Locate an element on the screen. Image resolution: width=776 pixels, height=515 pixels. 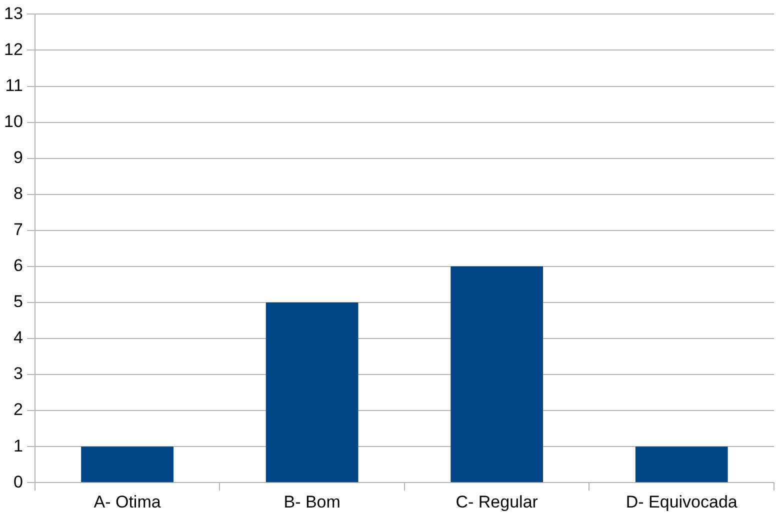
x-tick-label: D- Equivocada is located at coordinates (682, 502).